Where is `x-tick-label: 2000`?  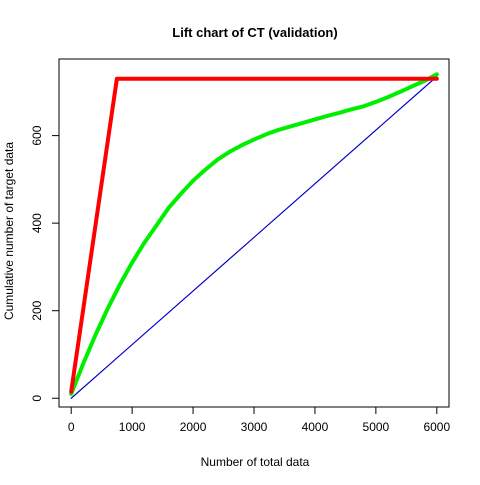
x-tick-label: 2000 is located at coordinates (193, 427).